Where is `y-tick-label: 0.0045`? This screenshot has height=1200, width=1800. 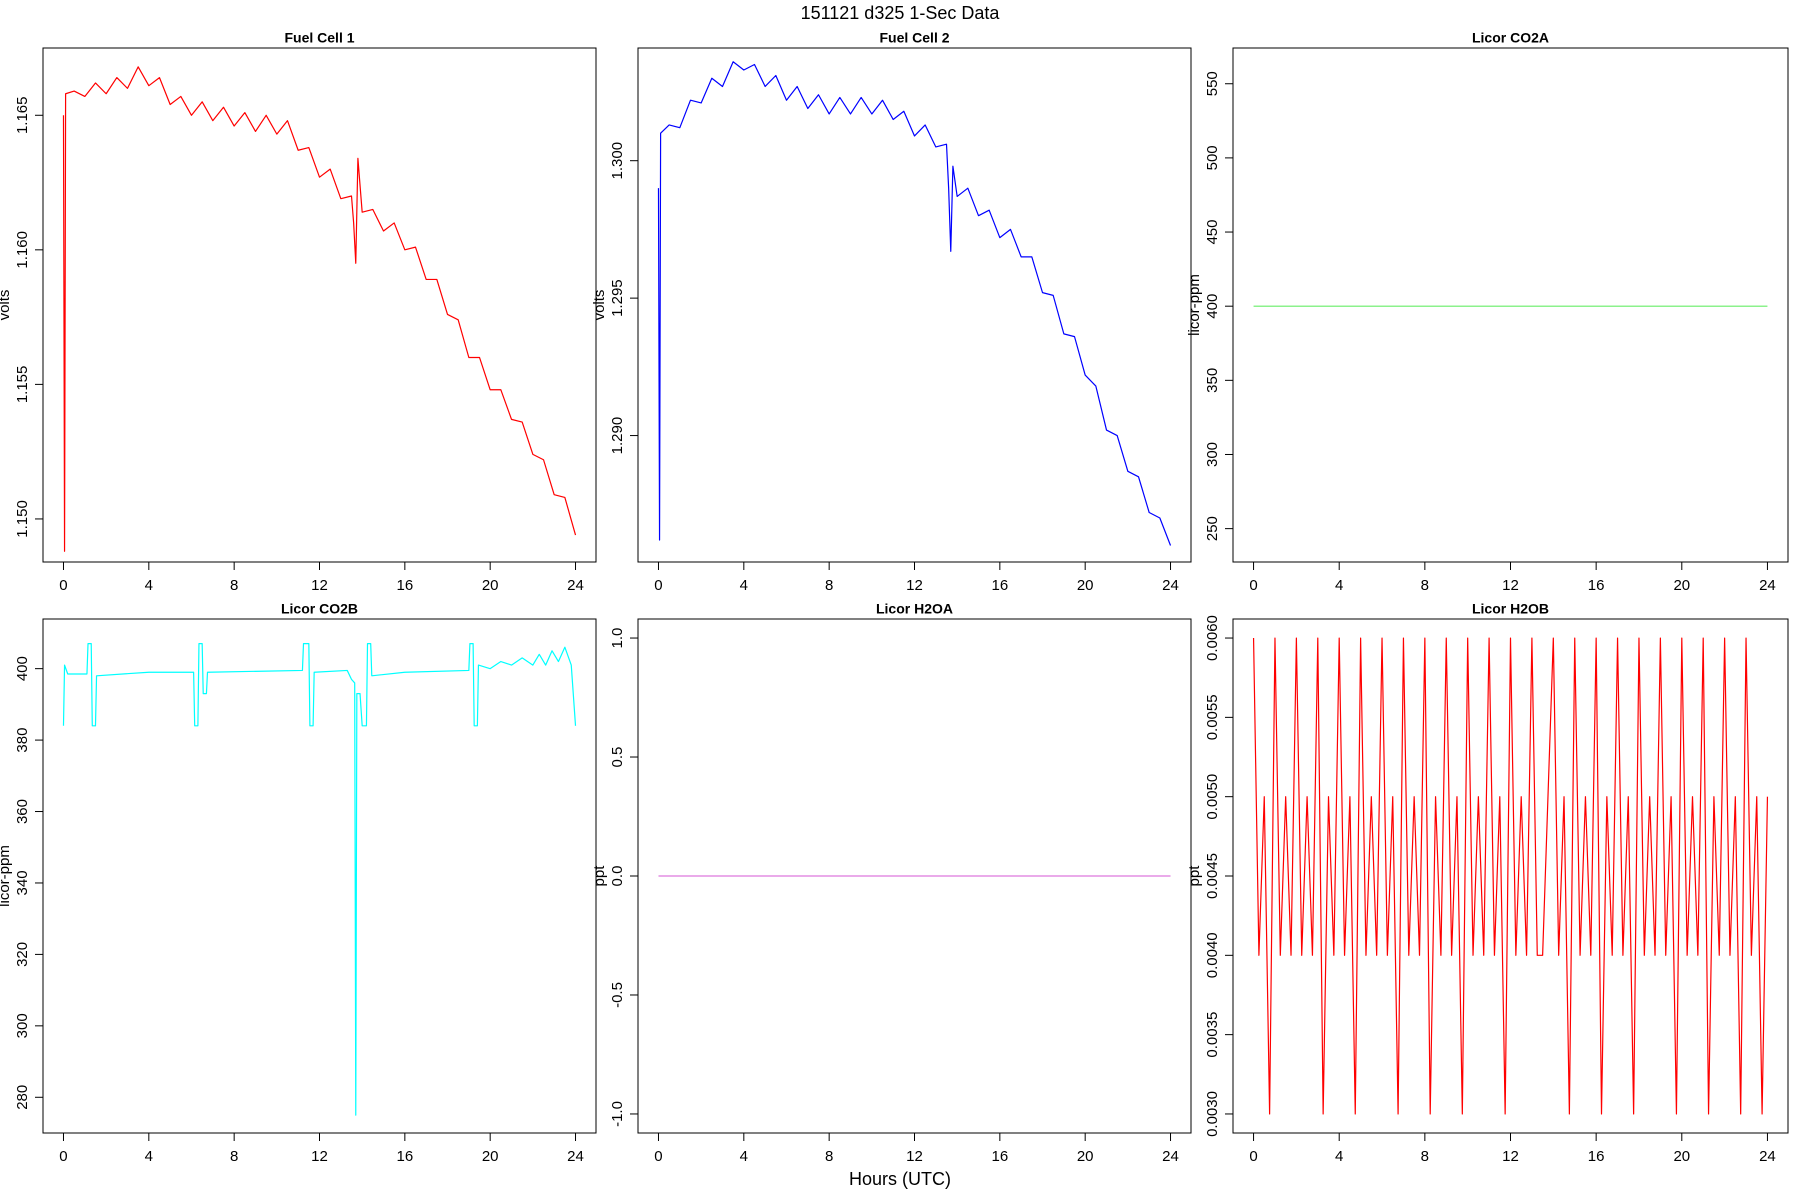 y-tick-label: 0.0045 is located at coordinates (1212, 876).